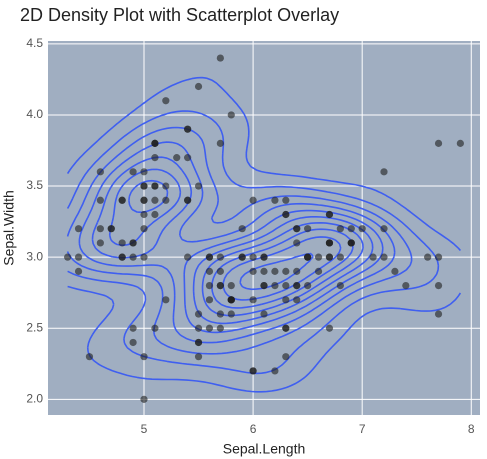  Describe the element at coordinates (264, 449) in the screenshot. I see `x-axis-title: Sepal.Length` at that location.